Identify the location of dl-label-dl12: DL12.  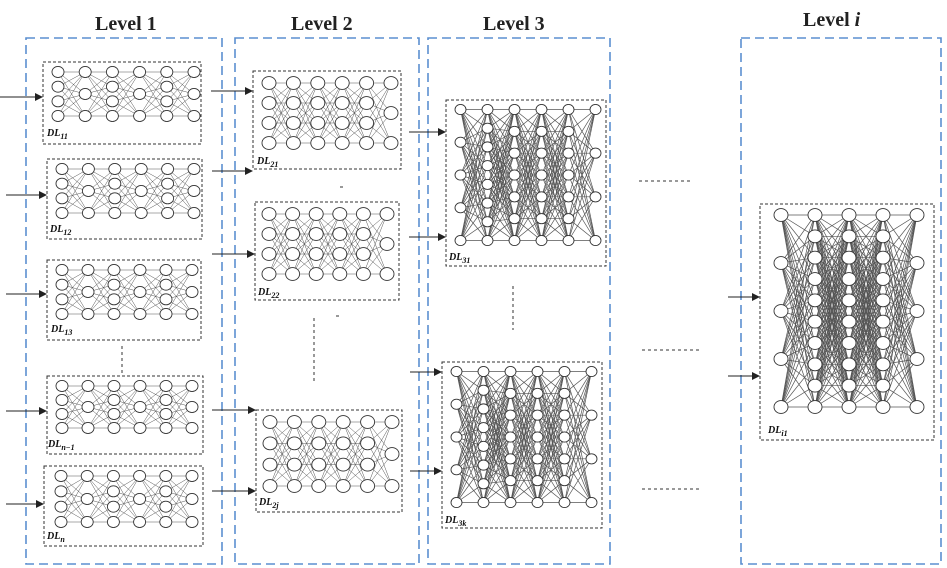
(61, 230).